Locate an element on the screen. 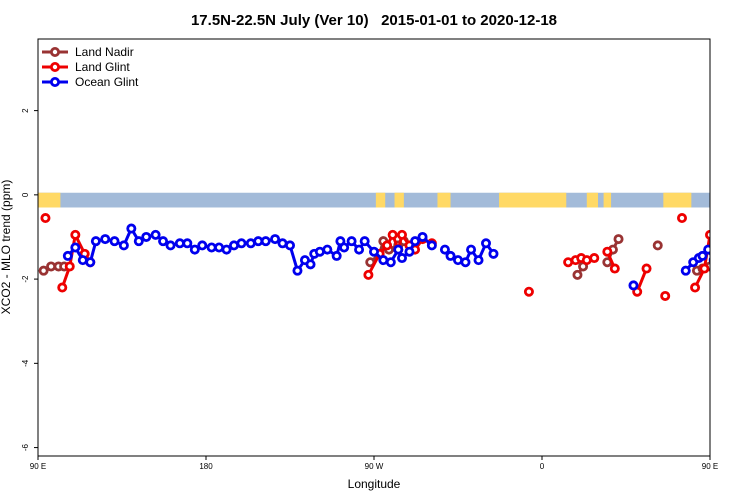 The image size is (750, 500). x-tick-label-0: 90 E is located at coordinates (38, 466).